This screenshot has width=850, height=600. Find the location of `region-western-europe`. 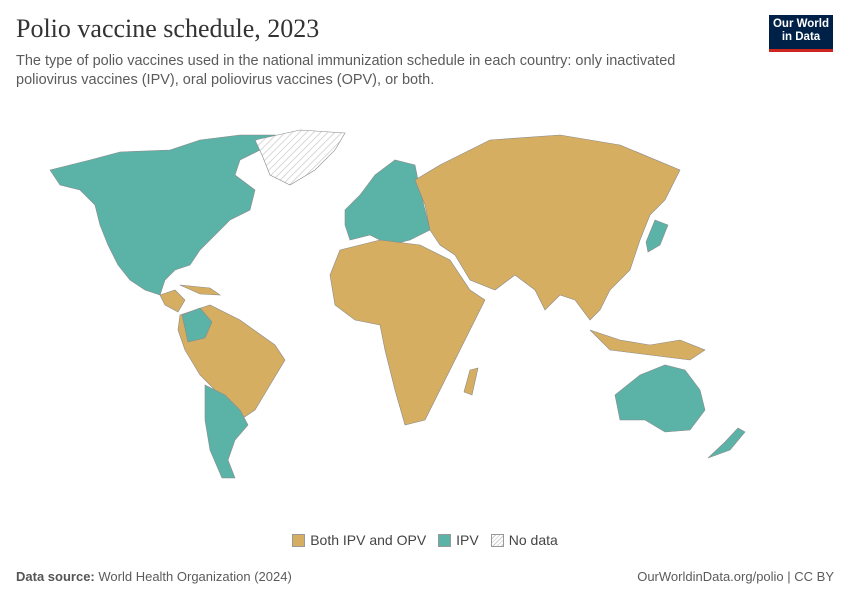

region-western-europe is located at coordinates (387, 202).